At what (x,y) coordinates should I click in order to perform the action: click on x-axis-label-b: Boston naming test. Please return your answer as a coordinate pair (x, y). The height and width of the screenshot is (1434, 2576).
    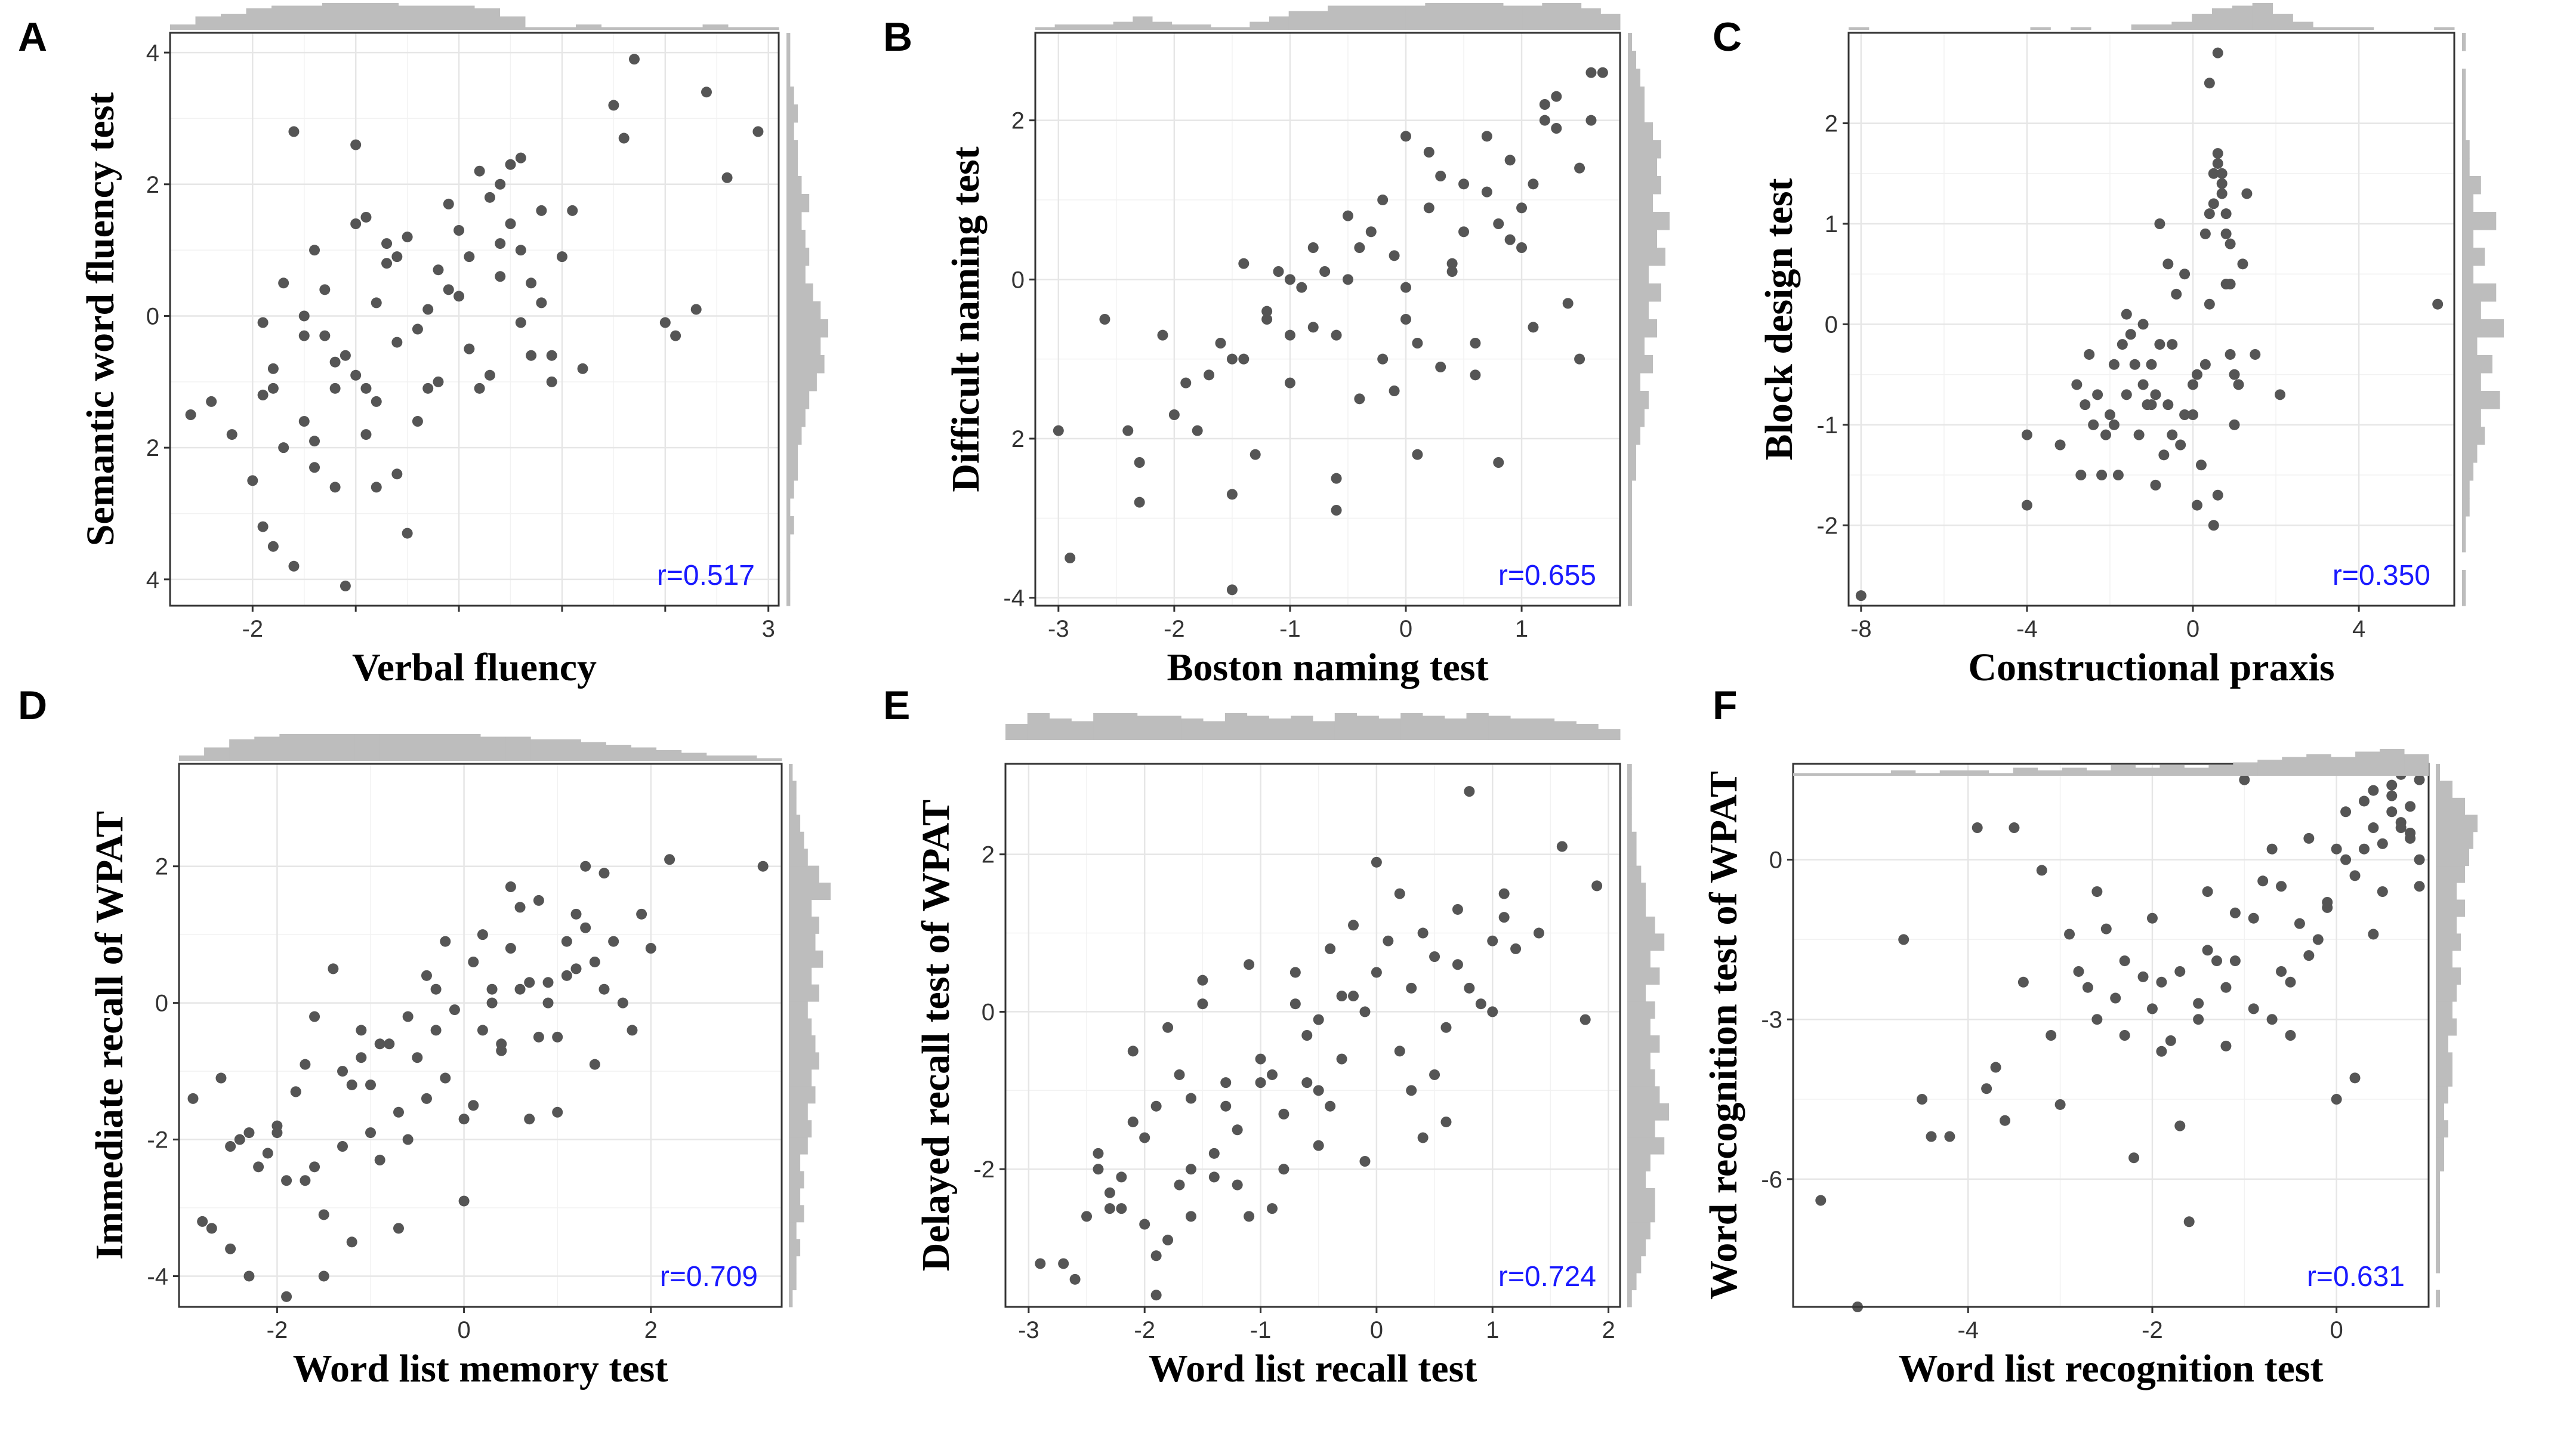
    Looking at the image, I should click on (1327, 667).